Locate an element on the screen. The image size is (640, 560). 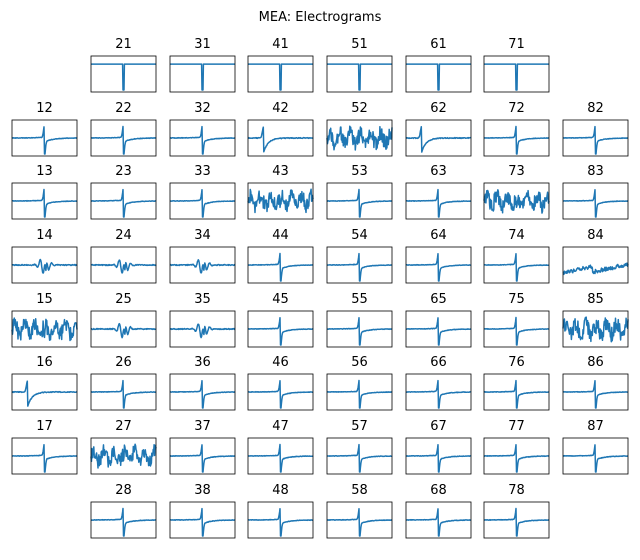
panel-72: 72 is located at coordinates (516, 129).